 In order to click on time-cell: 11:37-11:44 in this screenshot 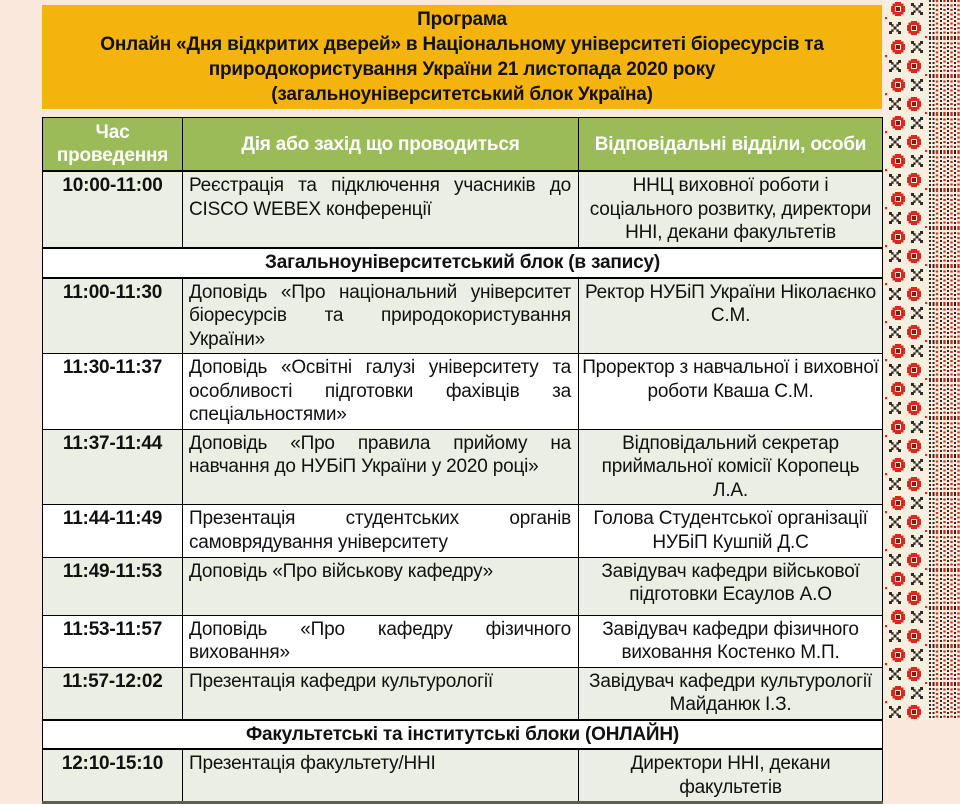, I will do `click(112, 467)`.